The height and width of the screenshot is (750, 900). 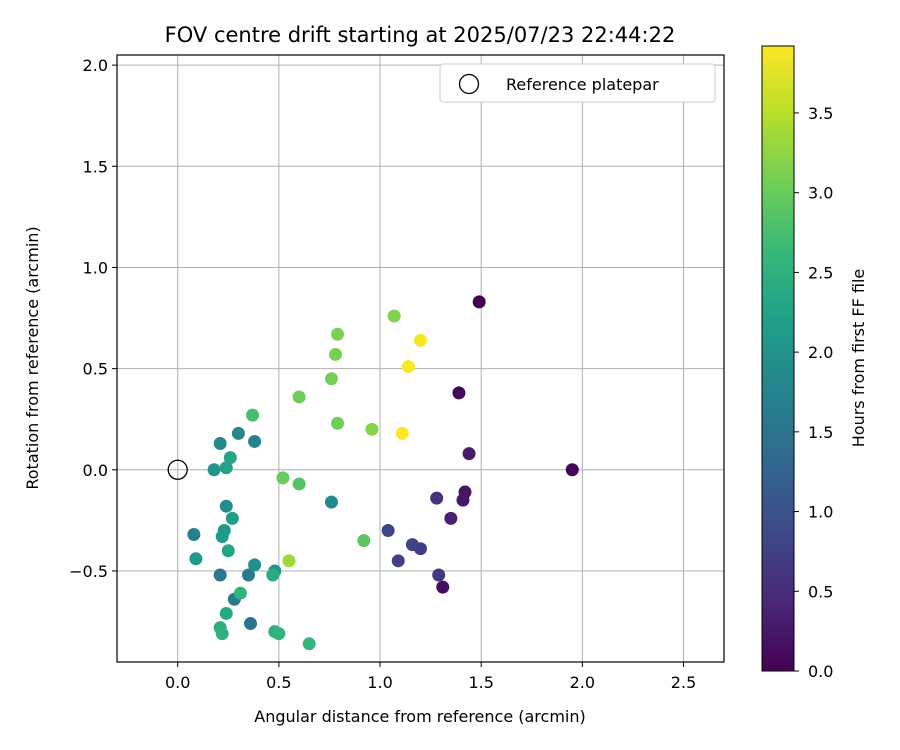 I want to click on reference-platepar-marker, so click(x=177, y=469).